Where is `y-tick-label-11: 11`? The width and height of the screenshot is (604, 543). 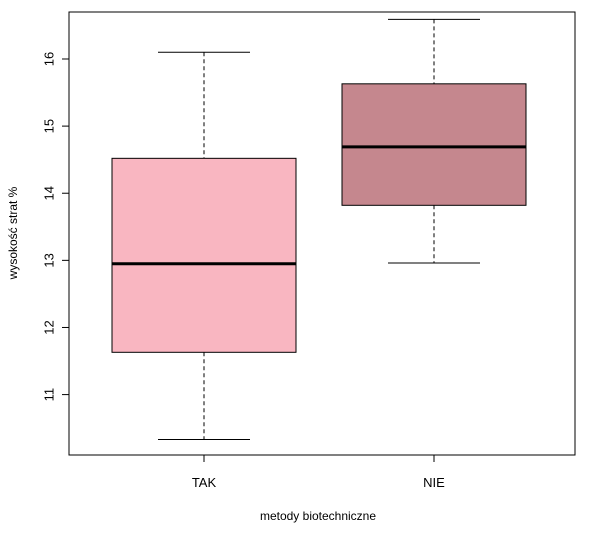
y-tick-label-11: 11 is located at coordinates (48, 395).